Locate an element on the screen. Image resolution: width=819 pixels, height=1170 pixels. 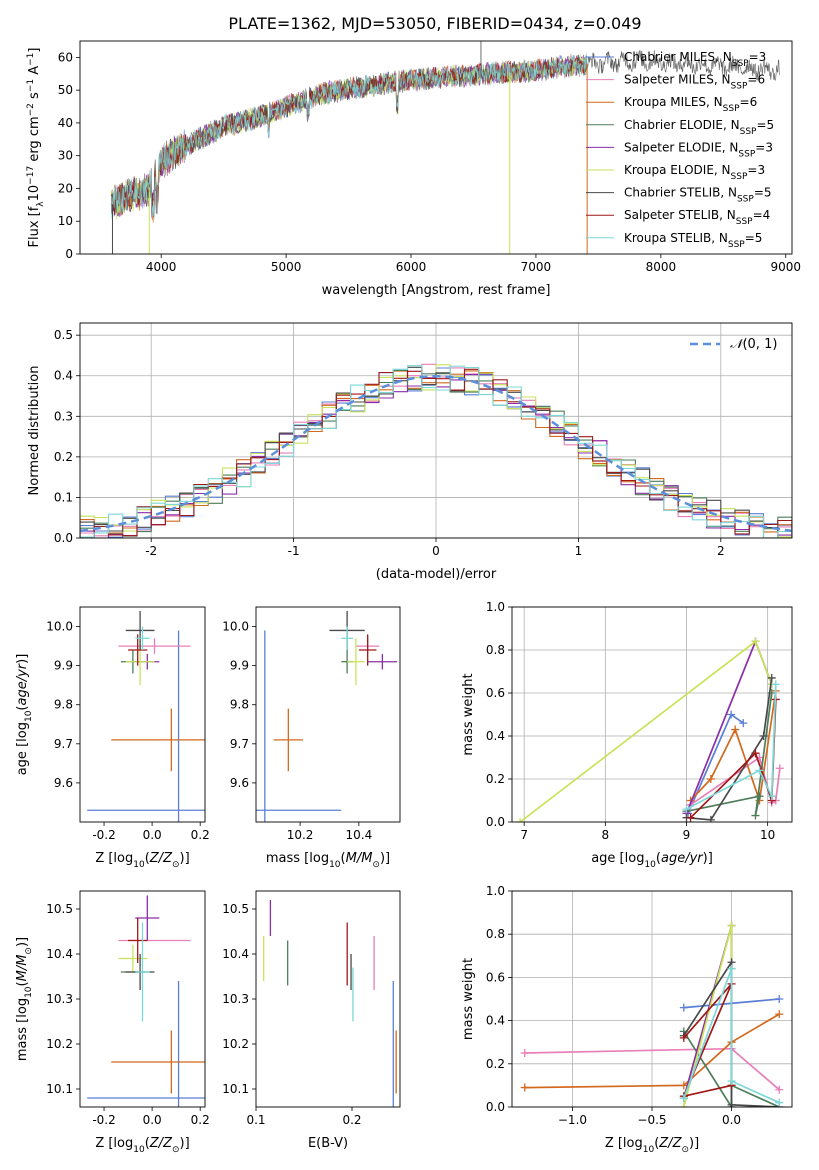
x-tick-label: 0.2 is located at coordinates (200, 1120).